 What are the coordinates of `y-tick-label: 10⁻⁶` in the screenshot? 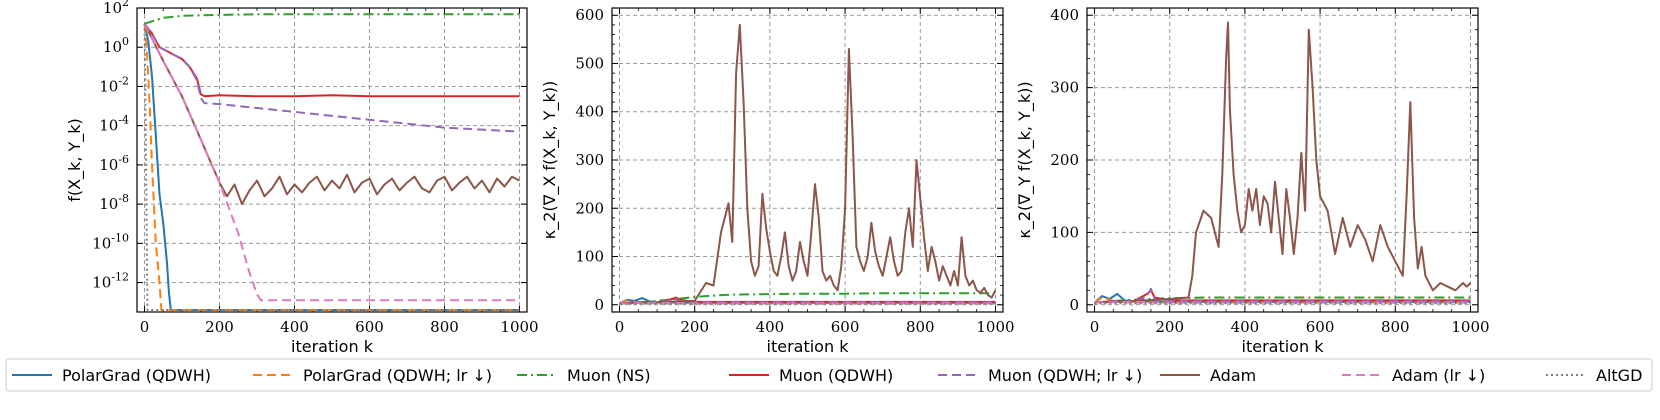 It's located at (114, 163).